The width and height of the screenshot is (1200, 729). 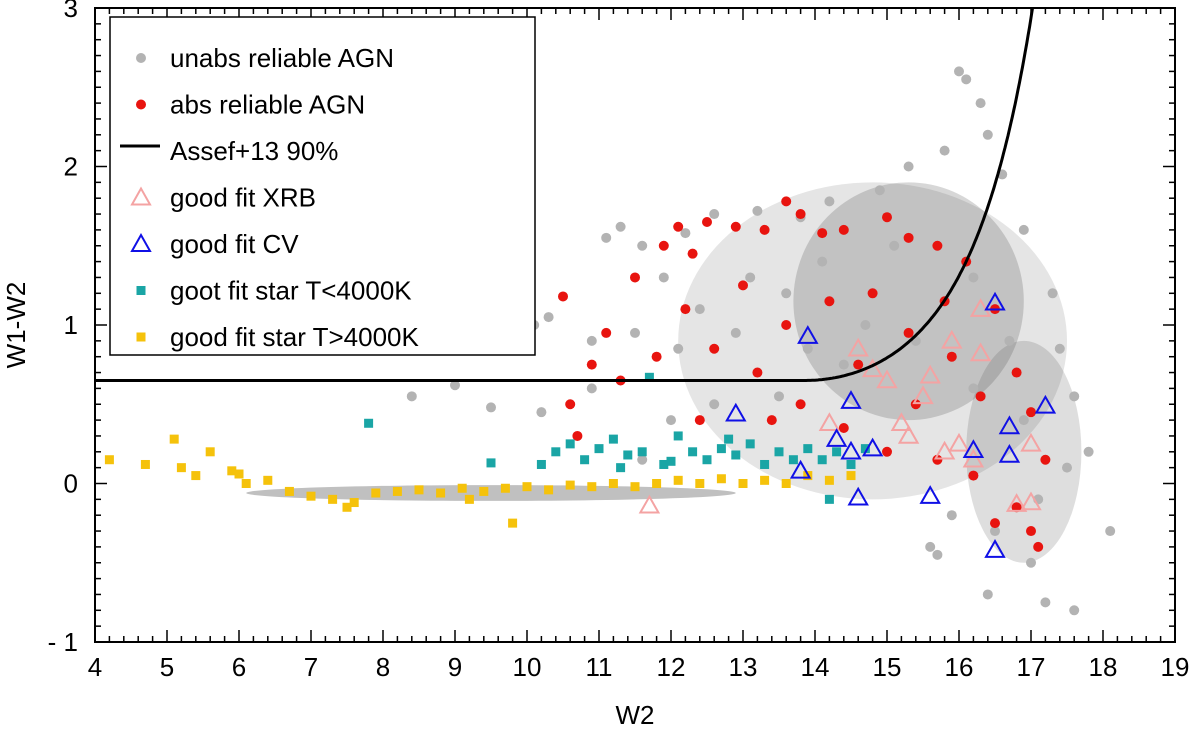 I want to click on legend-marker-unabs-agn, so click(x=141, y=58).